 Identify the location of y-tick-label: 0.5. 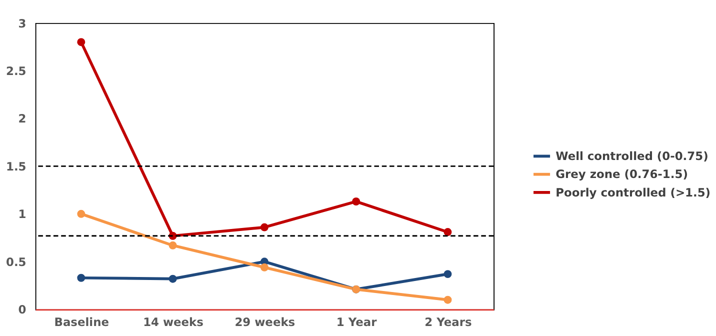
(16, 261).